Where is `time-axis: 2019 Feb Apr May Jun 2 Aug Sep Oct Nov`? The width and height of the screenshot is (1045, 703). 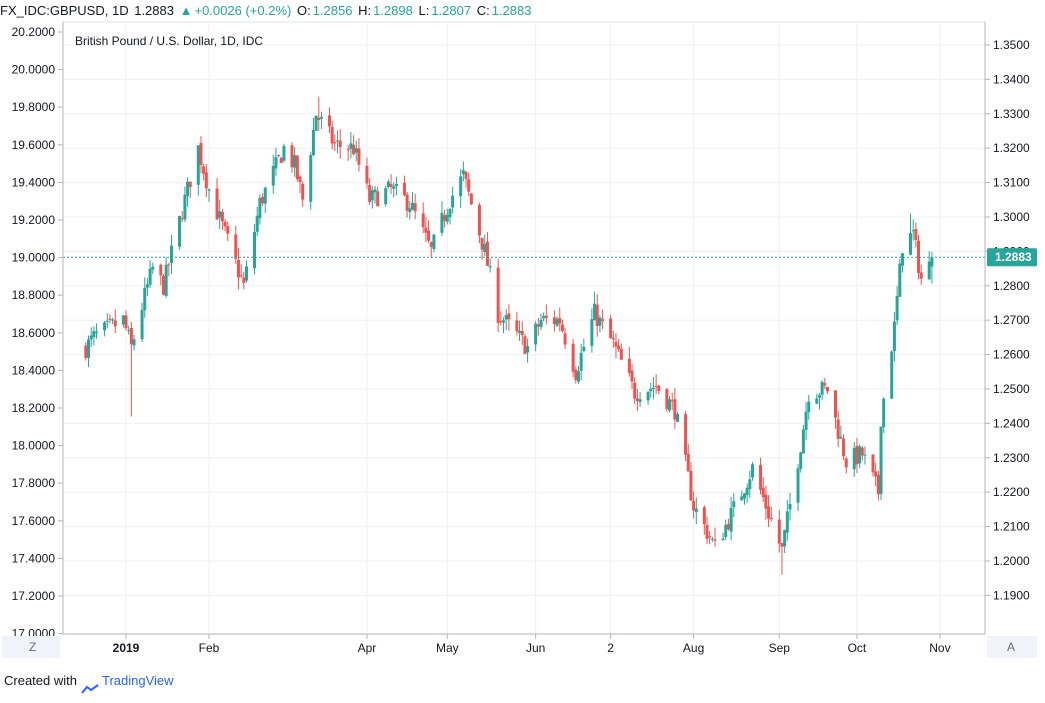
time-axis: 2019 Feb Apr May Jun 2 Aug Sep Oct Nov is located at coordinates (524, 644).